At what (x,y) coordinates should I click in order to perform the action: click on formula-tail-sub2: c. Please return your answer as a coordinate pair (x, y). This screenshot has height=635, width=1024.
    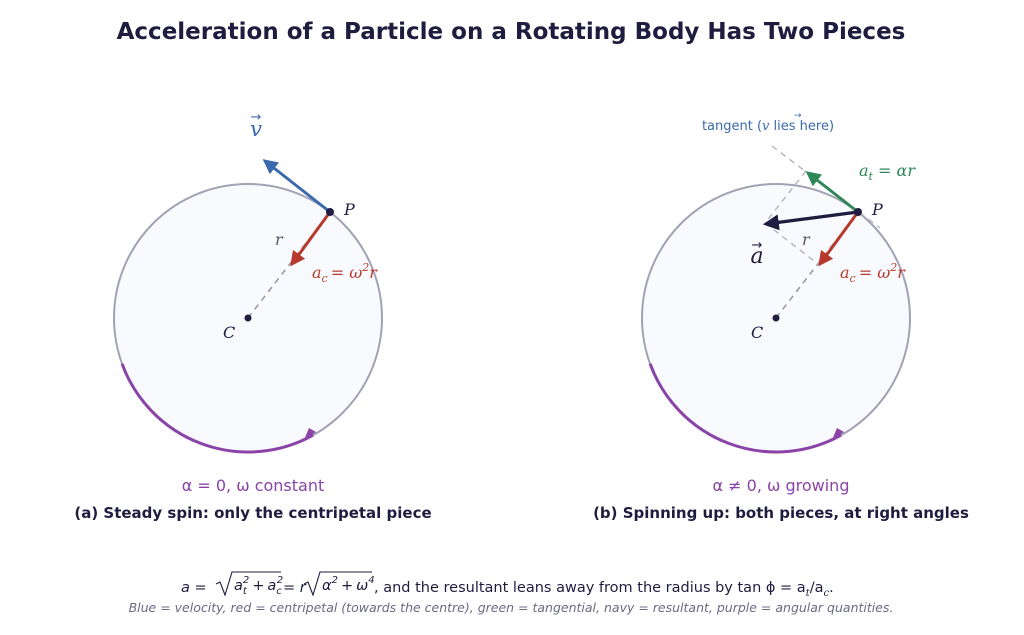
    Looking at the image, I should click on (827, 593).